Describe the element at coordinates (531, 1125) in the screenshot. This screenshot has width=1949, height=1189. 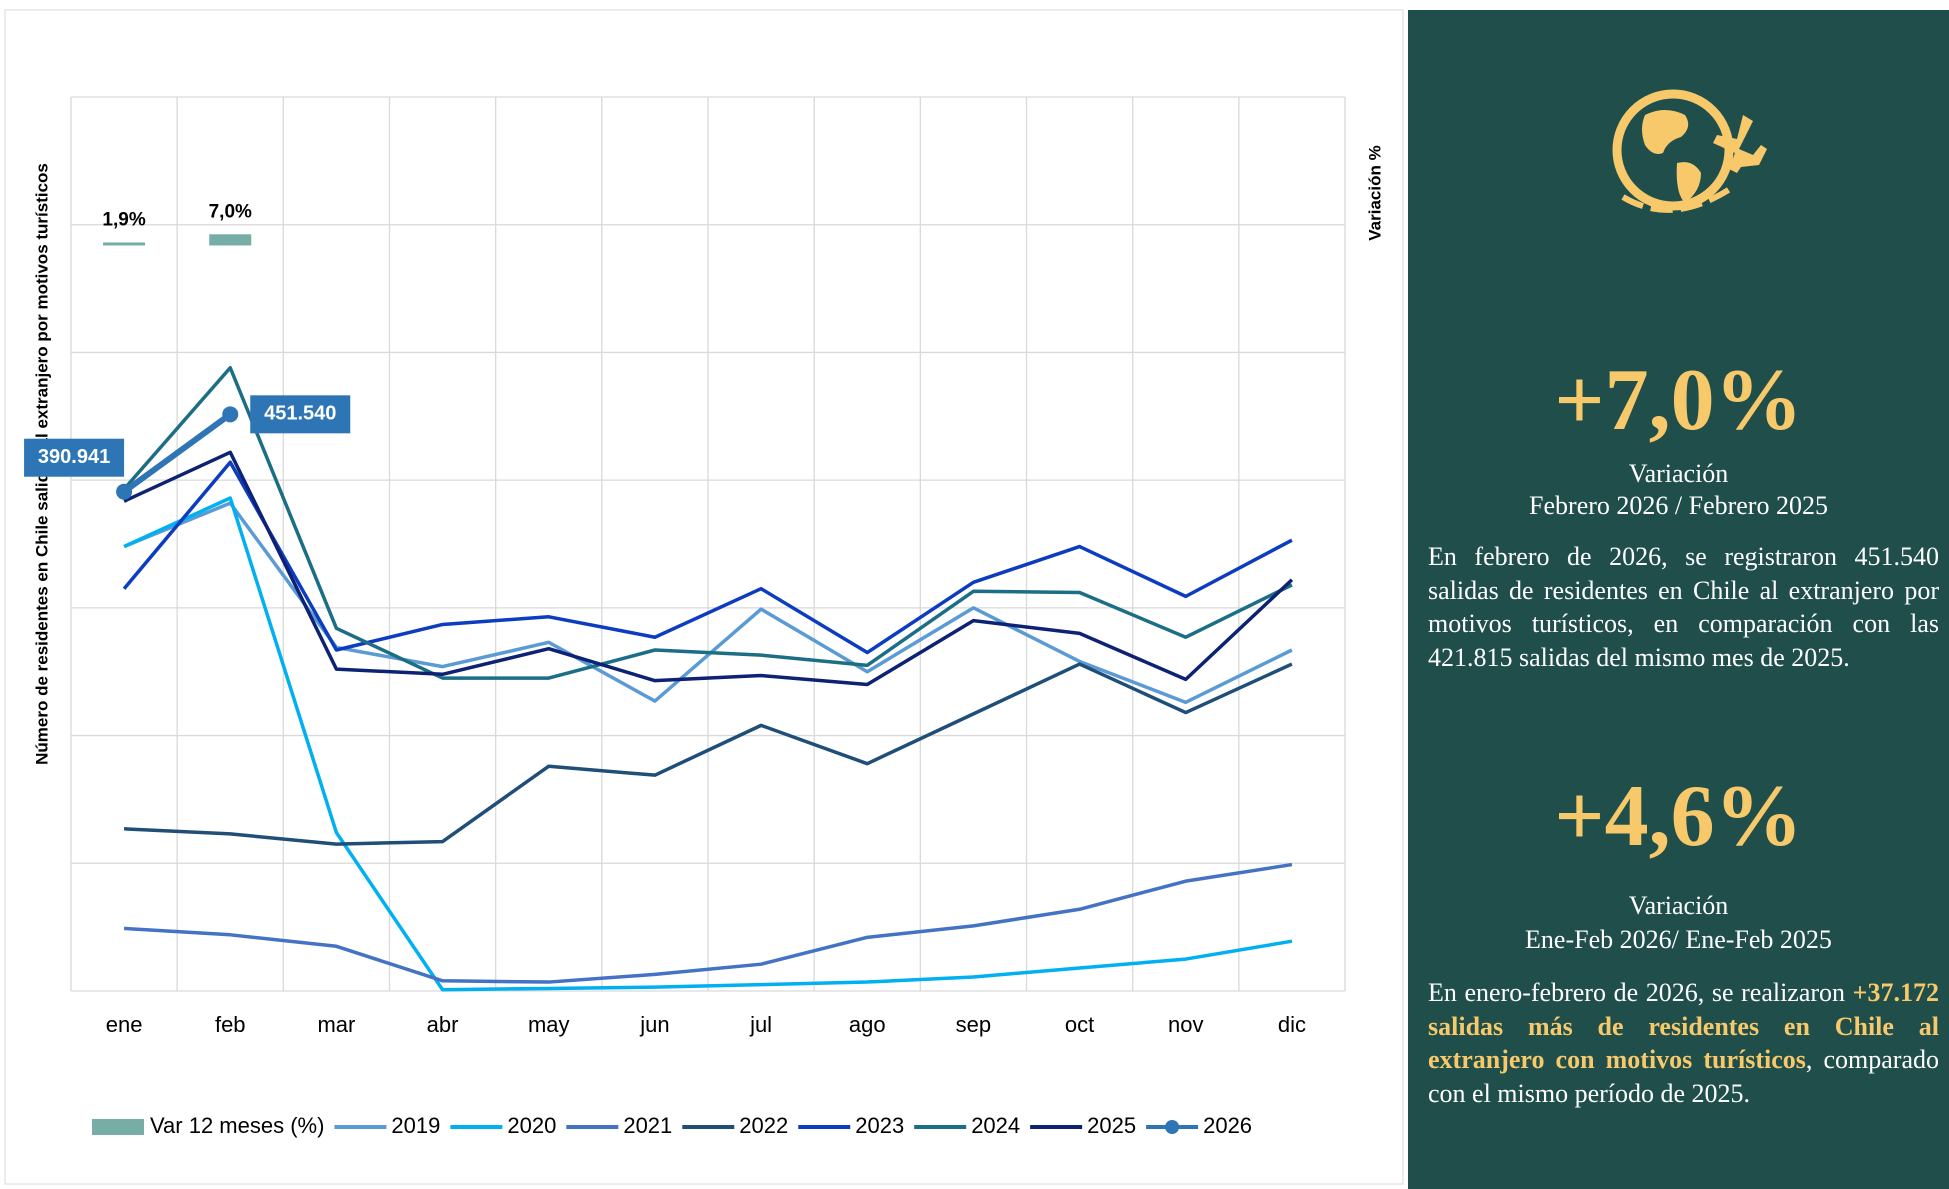
I see `legend-label: 2020` at that location.